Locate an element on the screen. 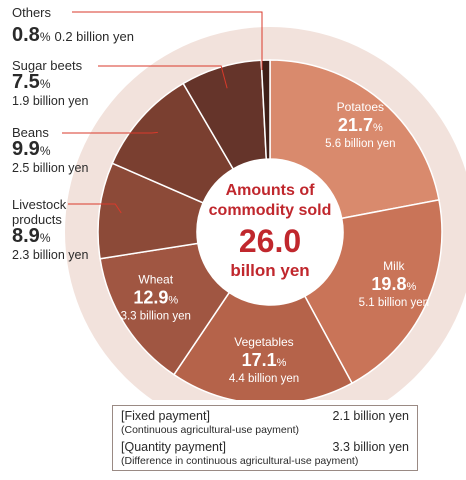  quantity-payment-row: [Quantity payment] 3.3 billion yen is located at coordinates (265, 447).